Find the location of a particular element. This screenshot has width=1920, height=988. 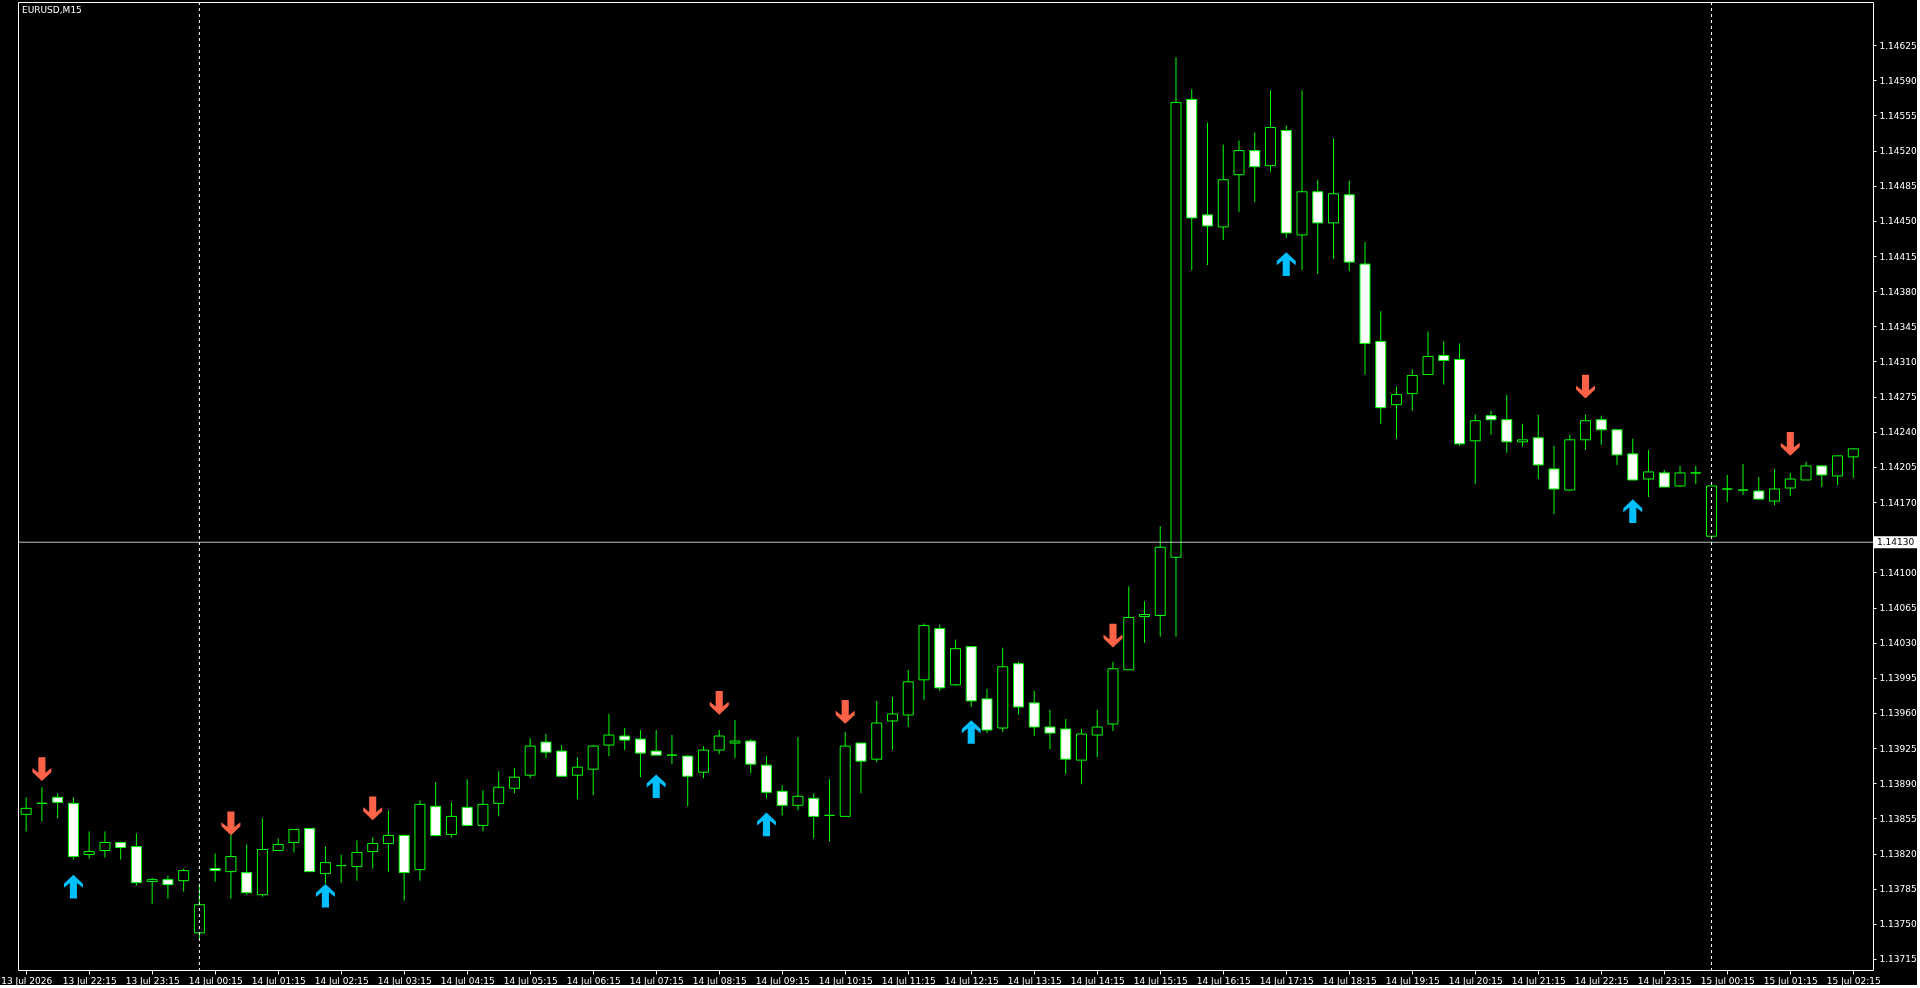

y-tick-label: 1.14205 is located at coordinates (1898, 467).